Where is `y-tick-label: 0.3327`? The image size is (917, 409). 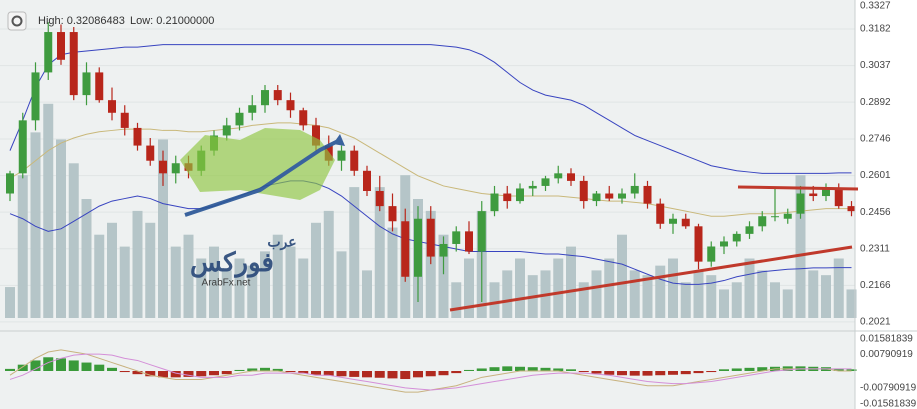 y-tick-label: 0.3327 is located at coordinates (875, 6).